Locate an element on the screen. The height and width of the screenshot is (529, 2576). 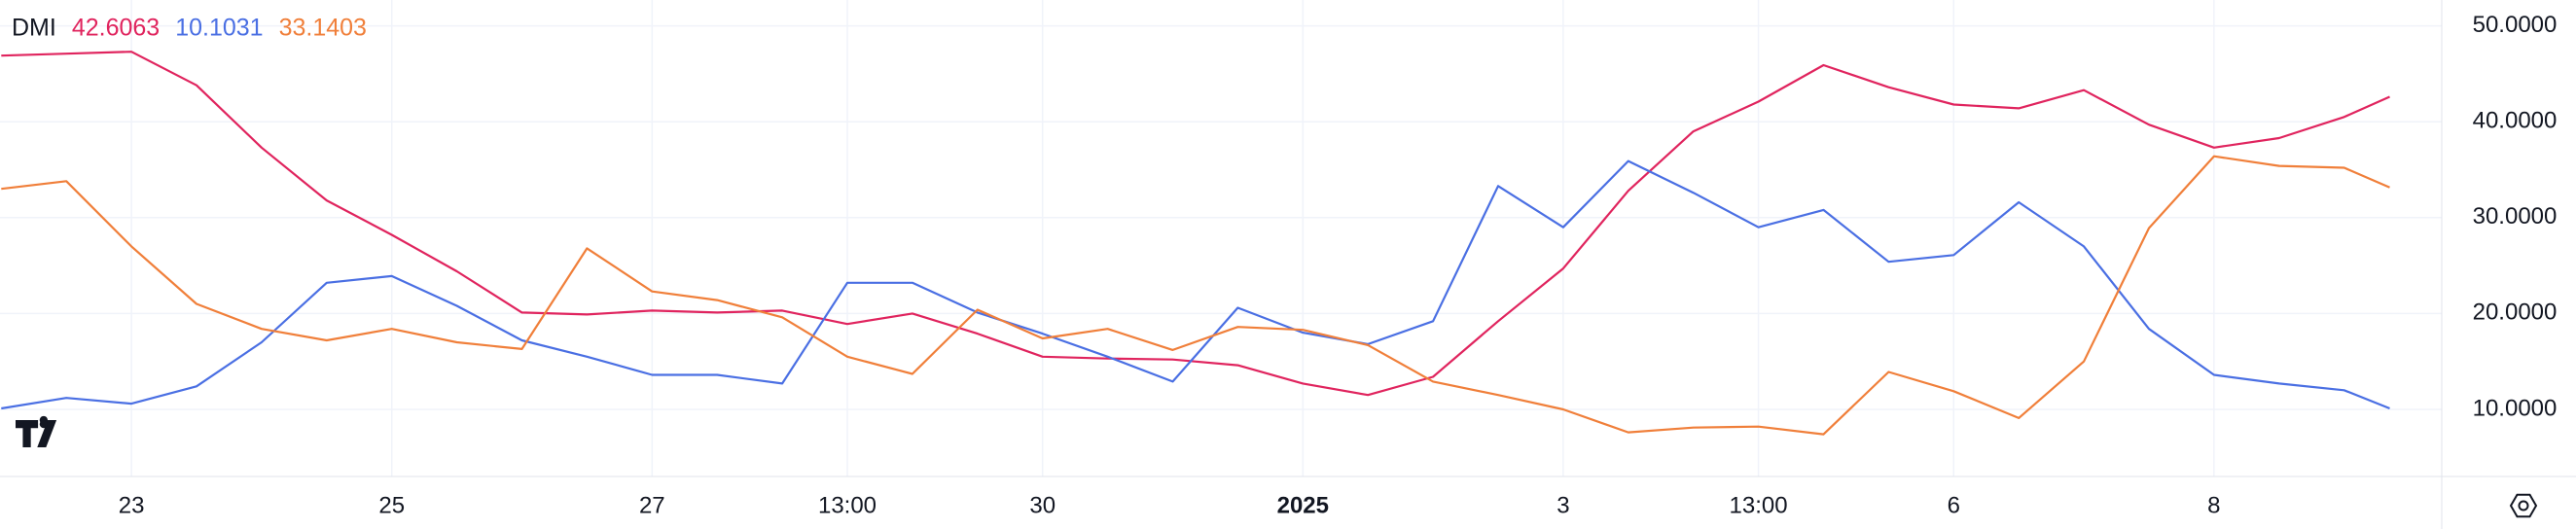
legend: DMI 42.6063 10.1031 33.1403 is located at coordinates (189, 29).